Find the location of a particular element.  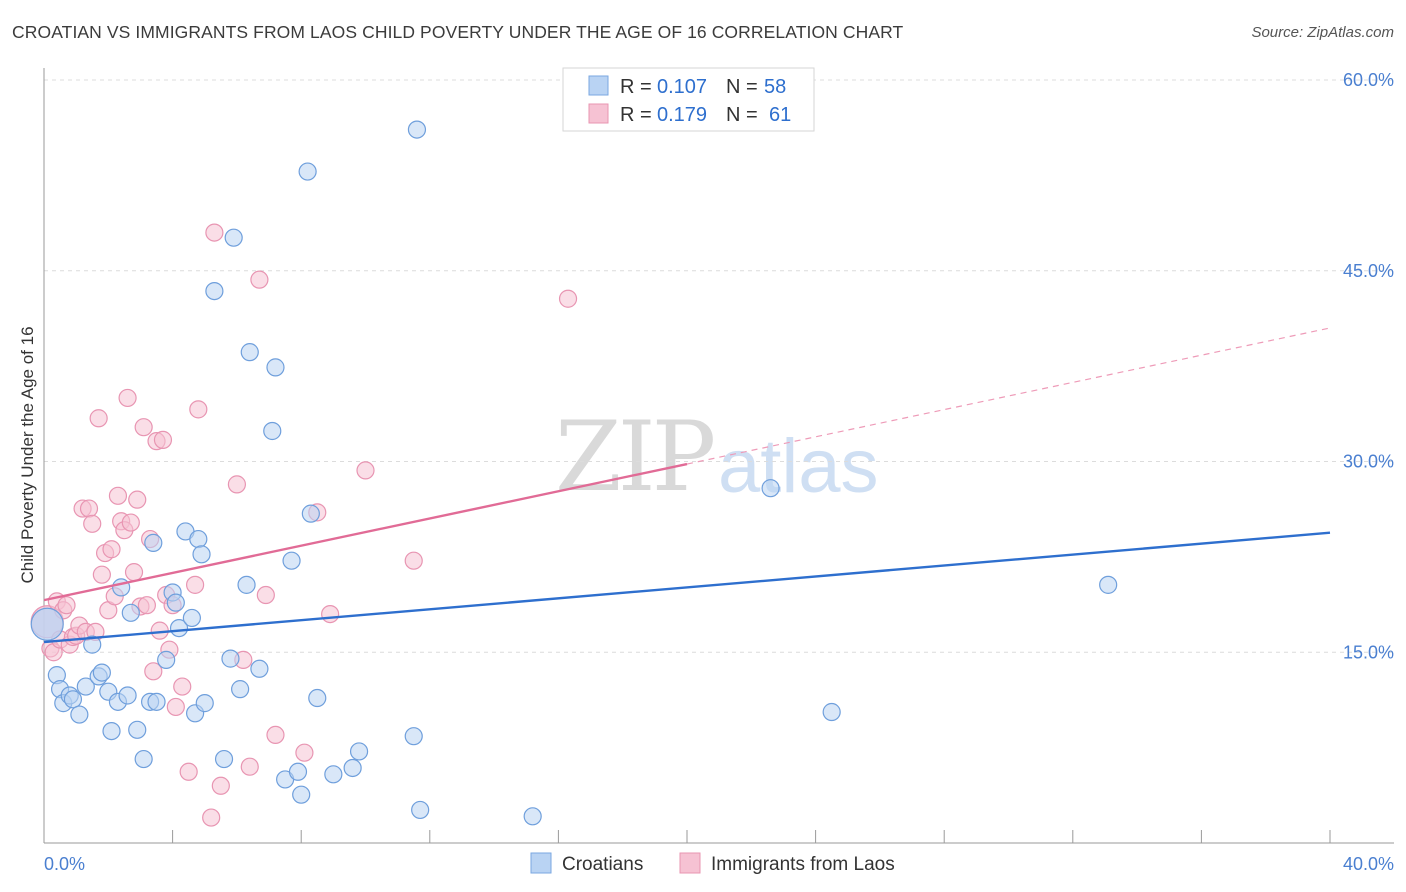

legend-r-label-2: R = is located at coordinates (636, 115).